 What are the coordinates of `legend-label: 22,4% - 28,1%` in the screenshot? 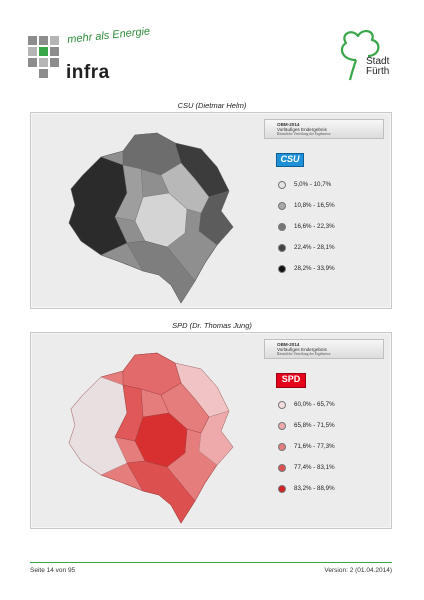 It's located at (314, 247).